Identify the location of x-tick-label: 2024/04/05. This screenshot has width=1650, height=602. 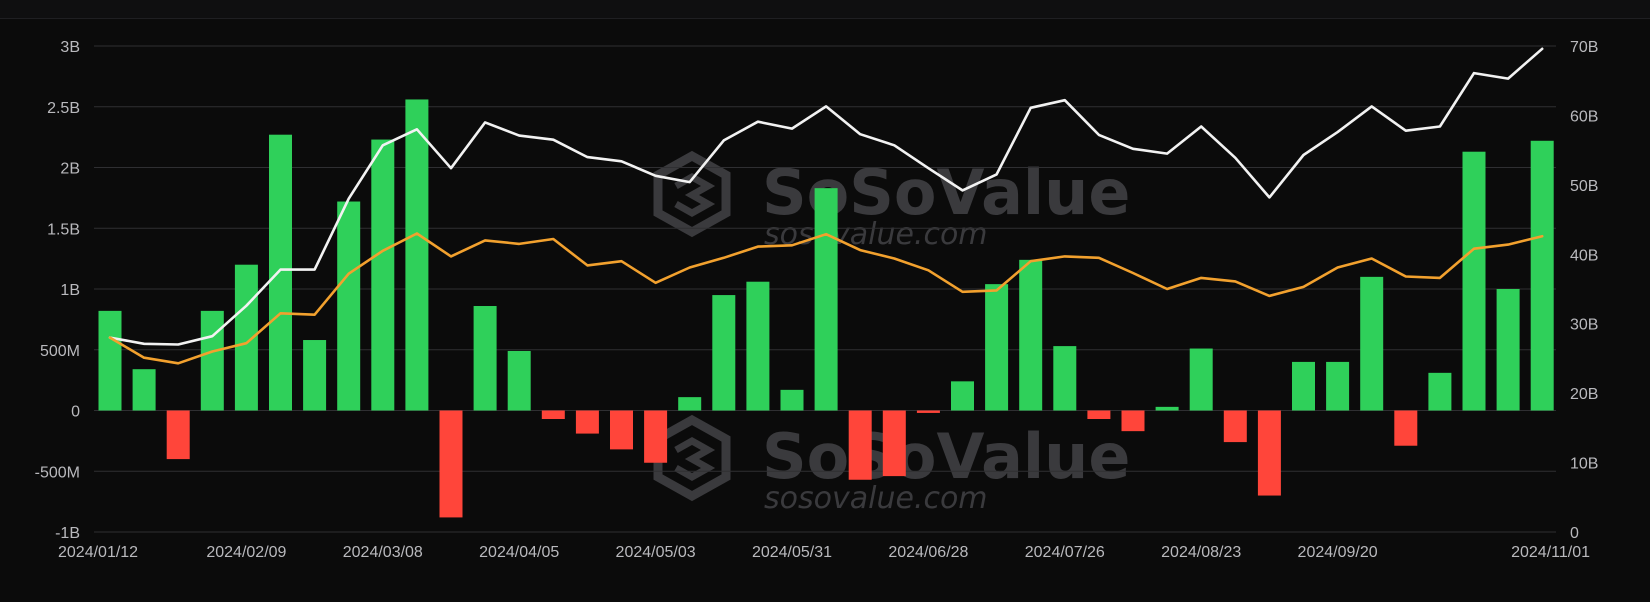
(519, 552).